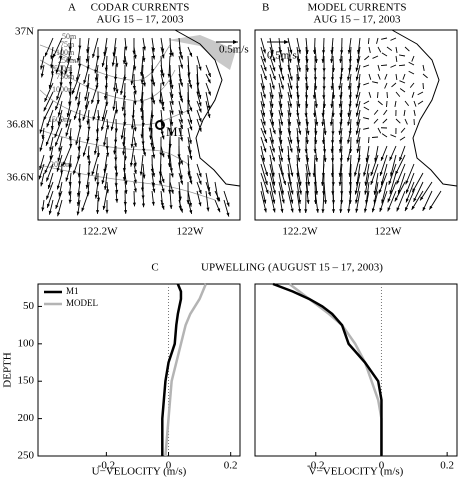  I want to click on y-tick-label: 200, so click(26, 418).